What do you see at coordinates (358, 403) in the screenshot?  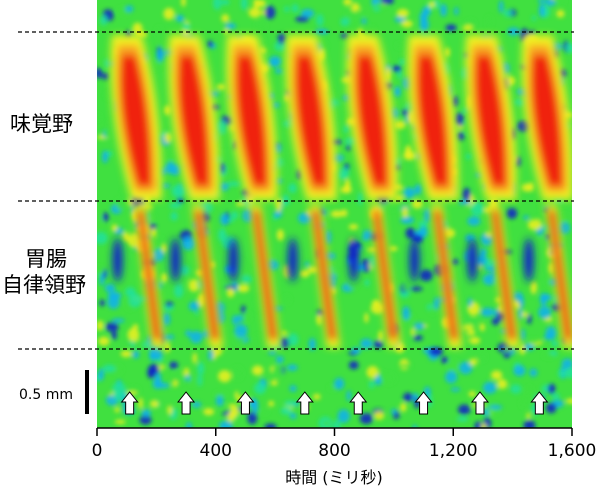 I see `stimulus-arrow` at bounding box center [358, 403].